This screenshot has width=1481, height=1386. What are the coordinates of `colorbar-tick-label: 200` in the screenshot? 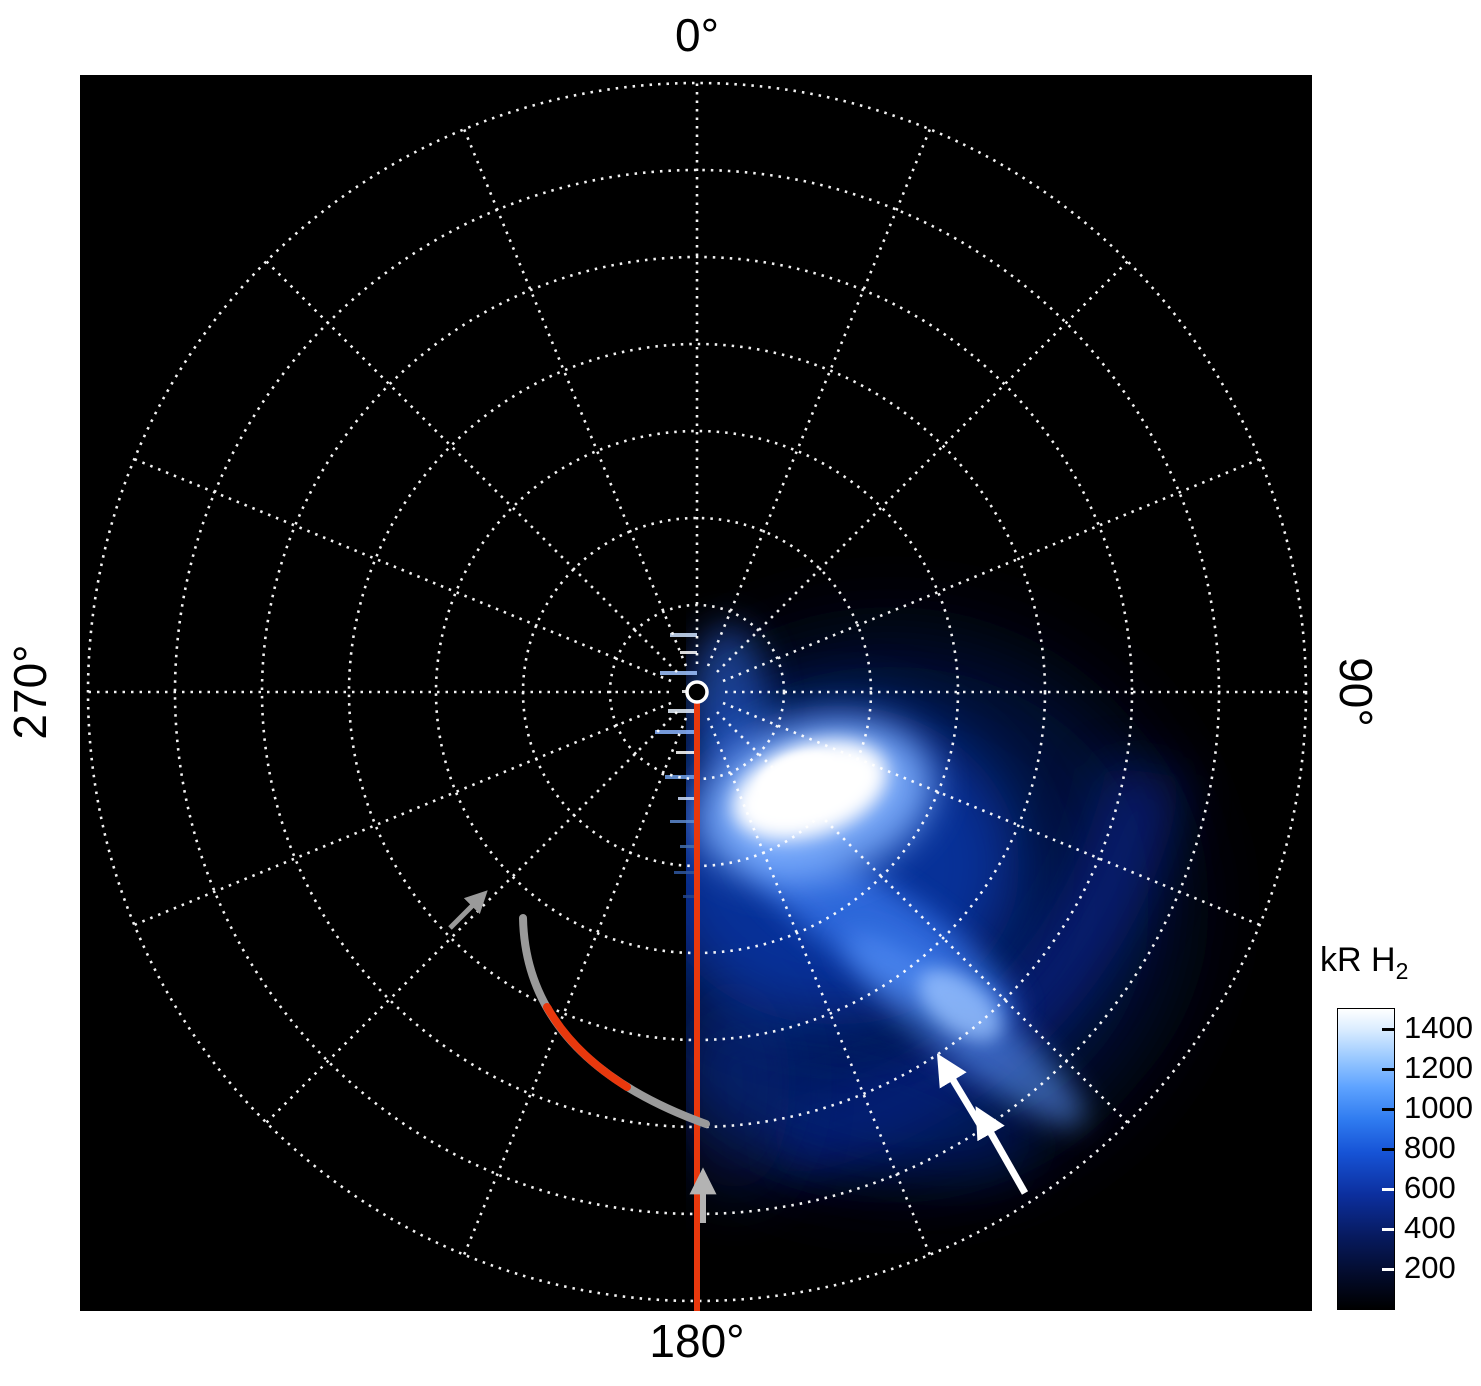 It's located at (1430, 1267).